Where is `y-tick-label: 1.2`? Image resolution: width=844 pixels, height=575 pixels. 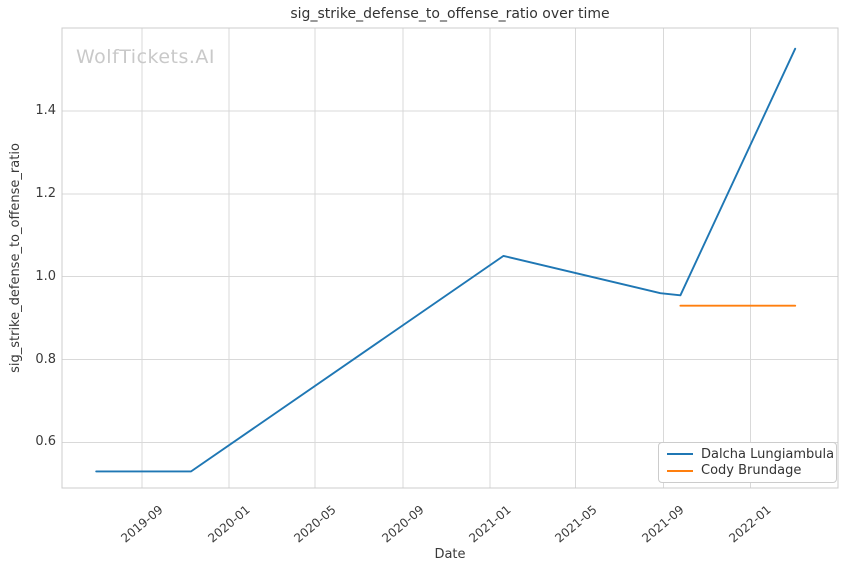 y-tick-label: 1.2 is located at coordinates (45, 193).